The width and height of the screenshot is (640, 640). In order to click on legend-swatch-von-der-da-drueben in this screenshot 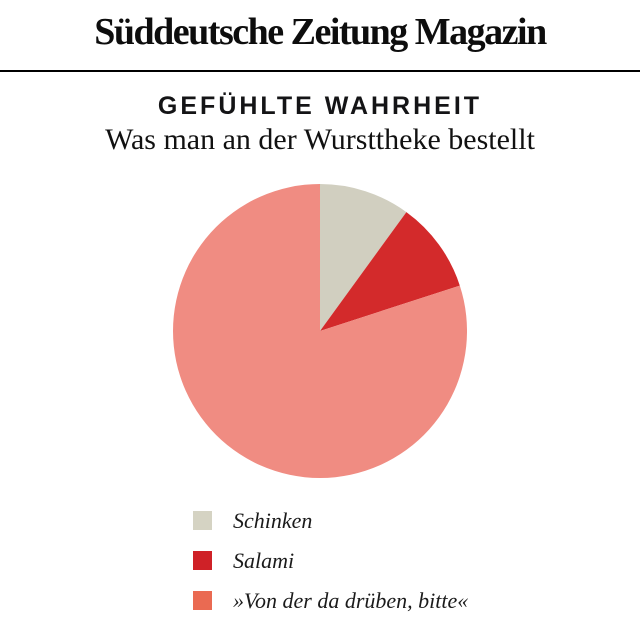, I will do `click(202, 600)`.